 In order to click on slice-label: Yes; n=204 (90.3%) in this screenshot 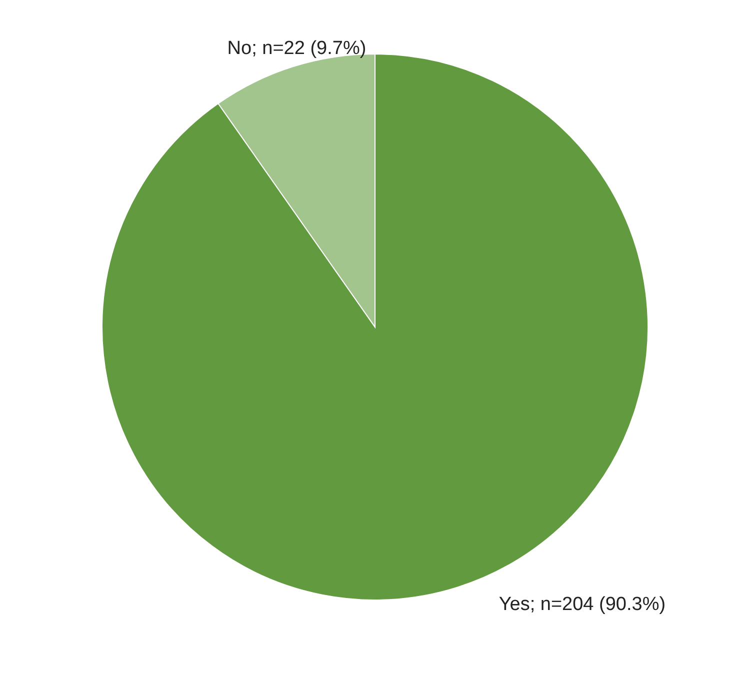, I will do `click(582, 605)`.